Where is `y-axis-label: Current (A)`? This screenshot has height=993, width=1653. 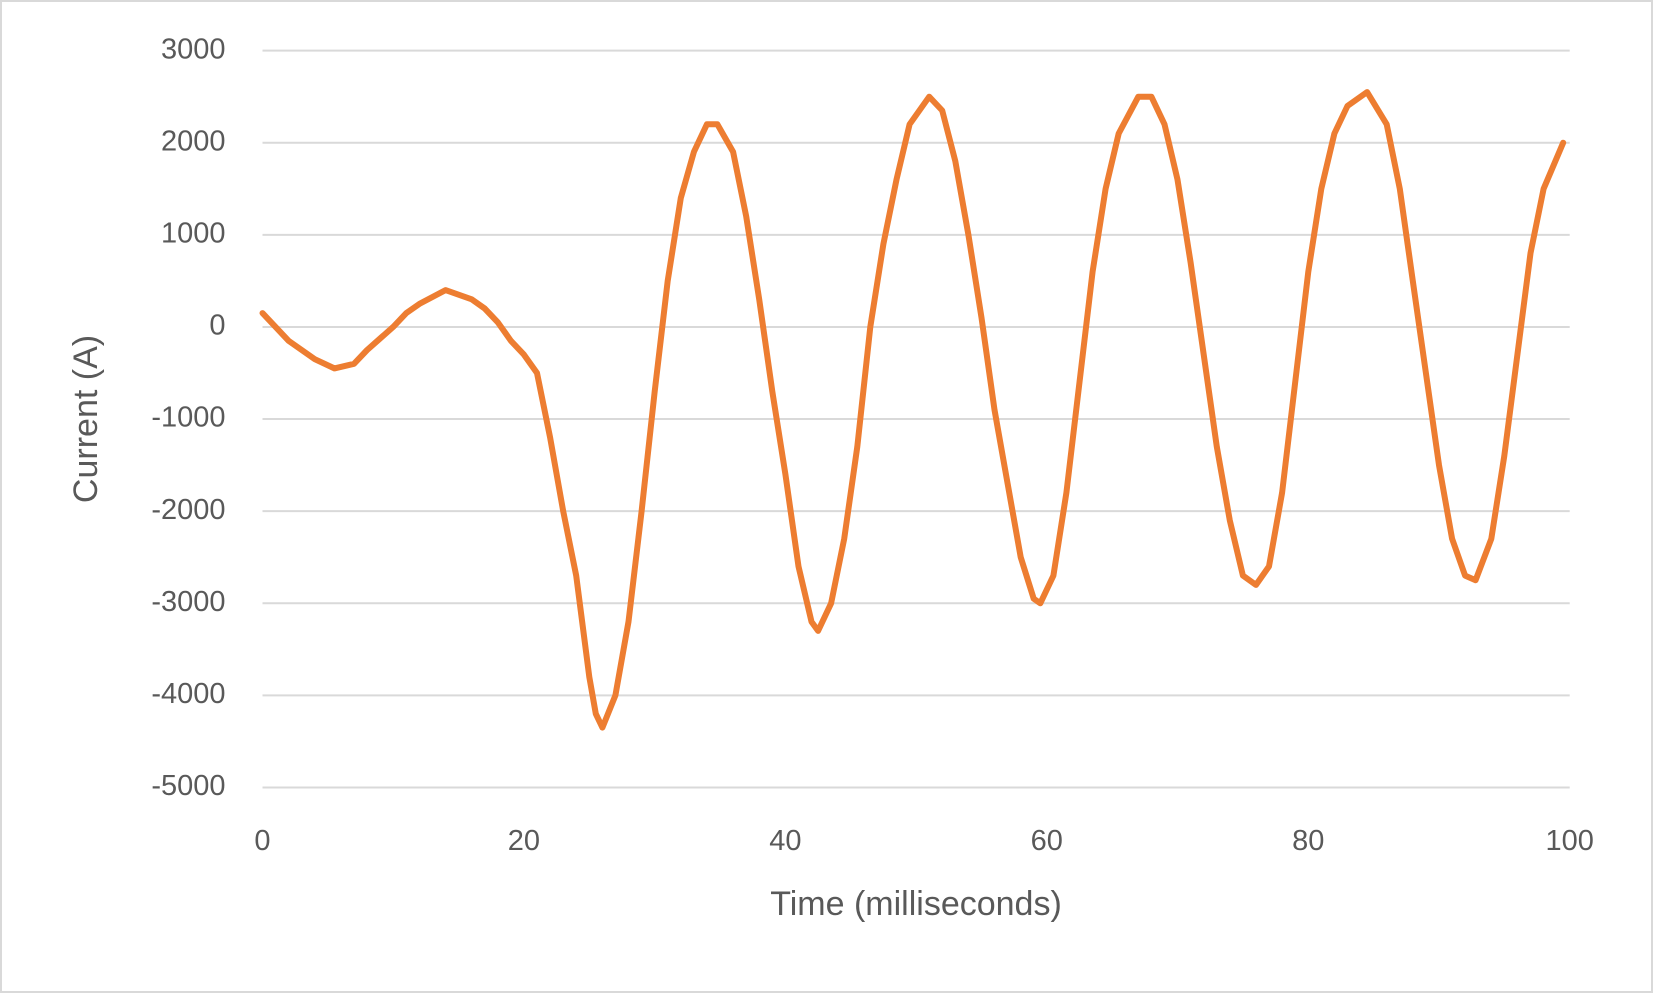
y-axis-label: Current (A) is located at coordinates (86, 419).